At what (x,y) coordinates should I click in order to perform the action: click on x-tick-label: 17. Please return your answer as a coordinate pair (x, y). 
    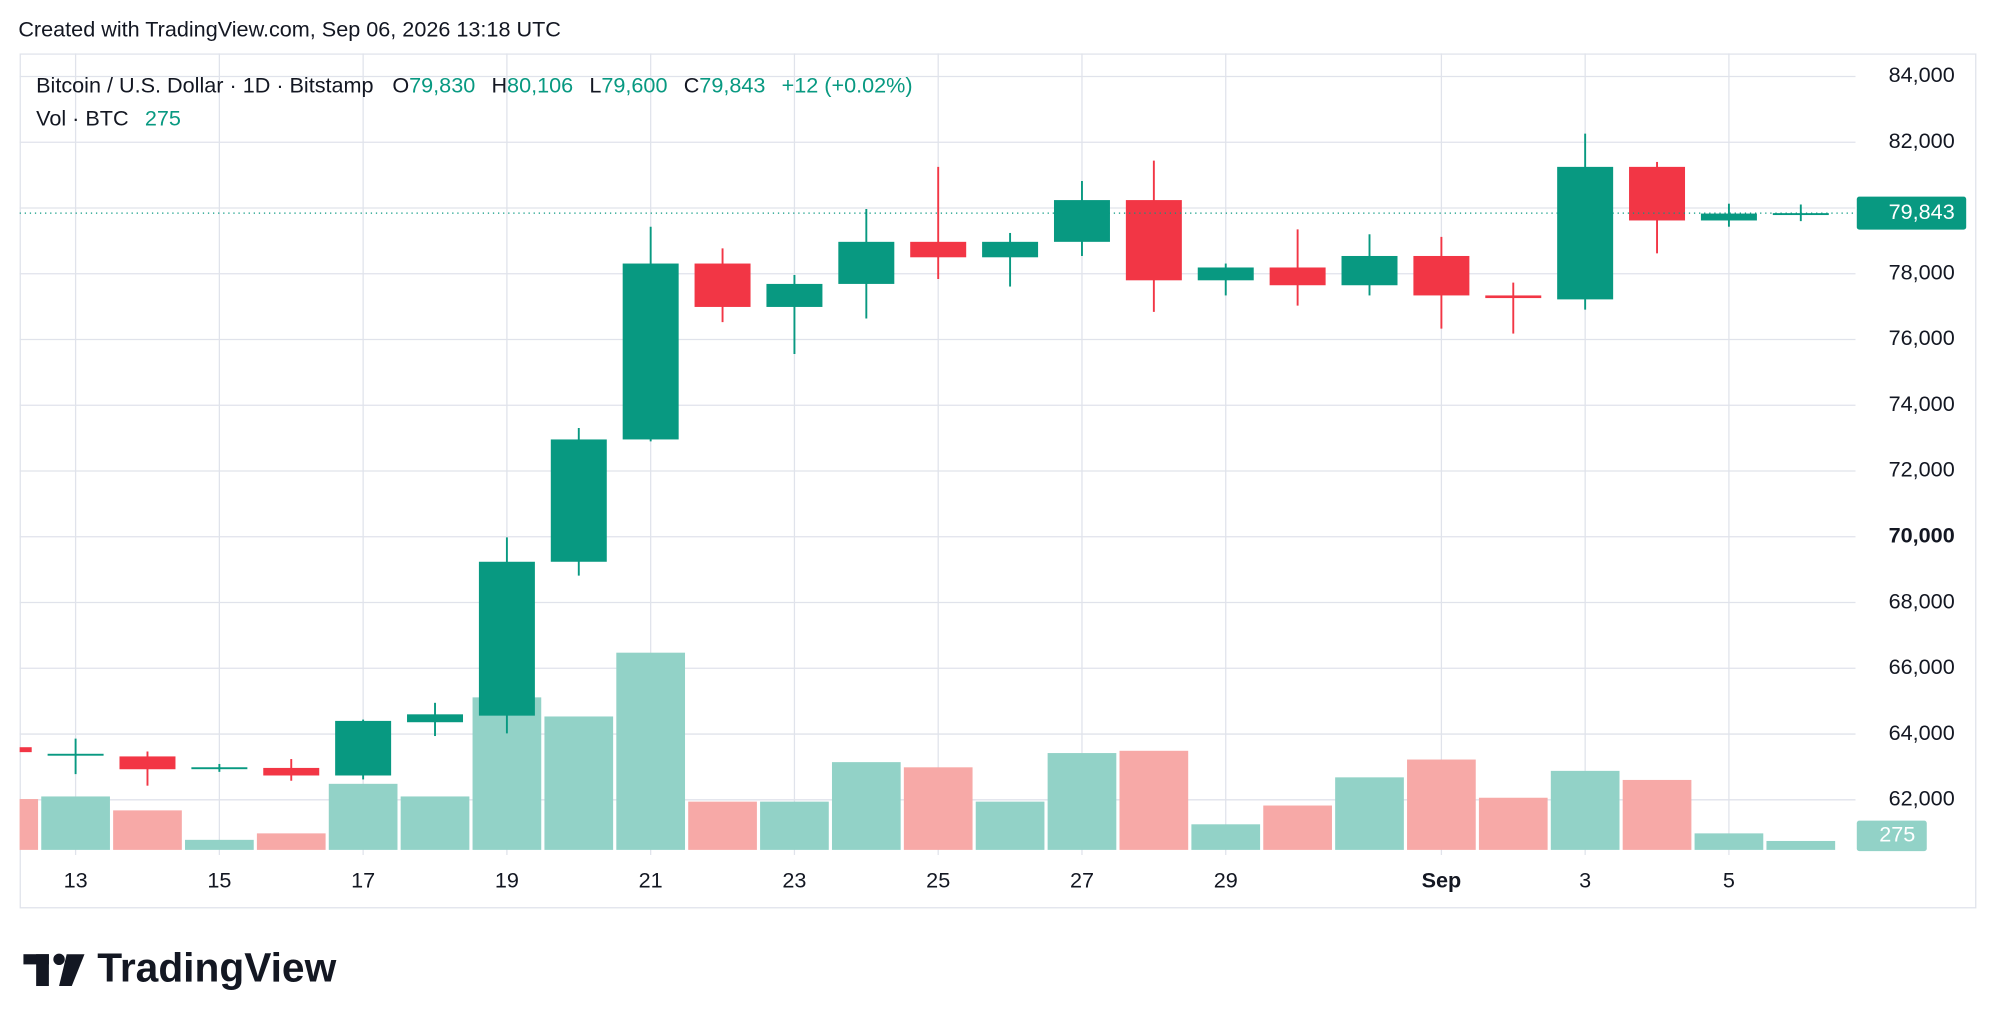
    Looking at the image, I should click on (363, 879).